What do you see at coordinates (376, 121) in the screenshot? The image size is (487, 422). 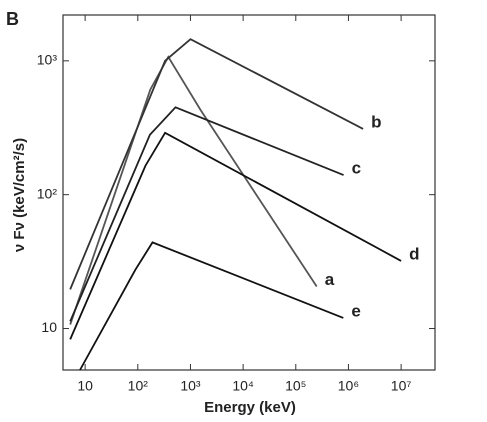 I see `series-label: b` at bounding box center [376, 121].